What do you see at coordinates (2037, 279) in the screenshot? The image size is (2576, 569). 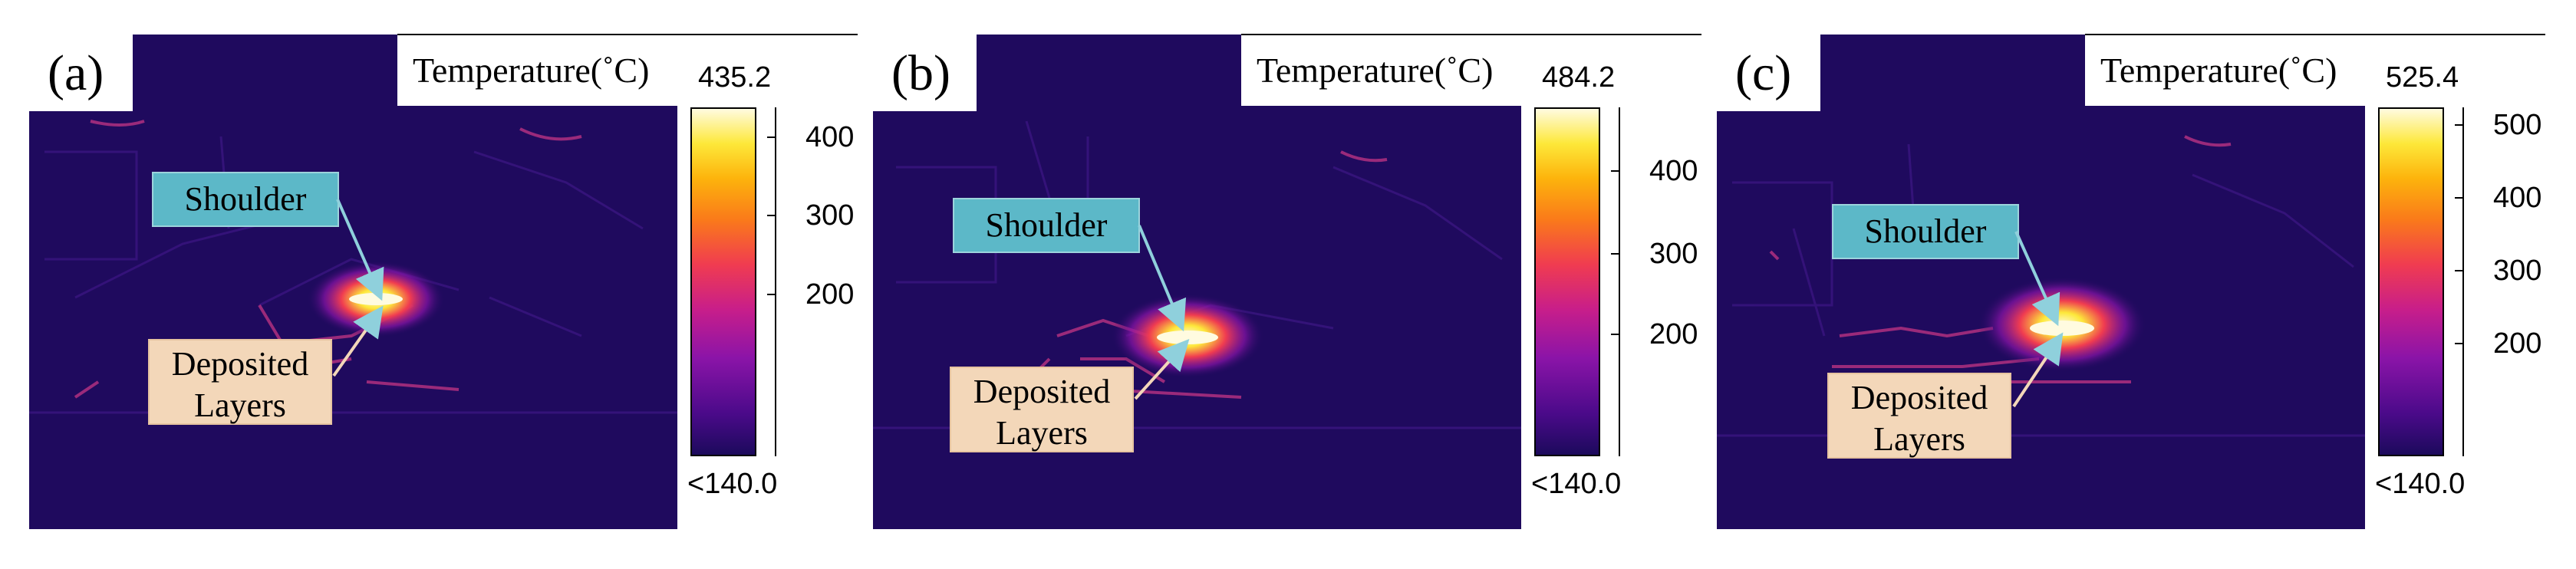 I see `shoulder-arrow-c` at bounding box center [2037, 279].